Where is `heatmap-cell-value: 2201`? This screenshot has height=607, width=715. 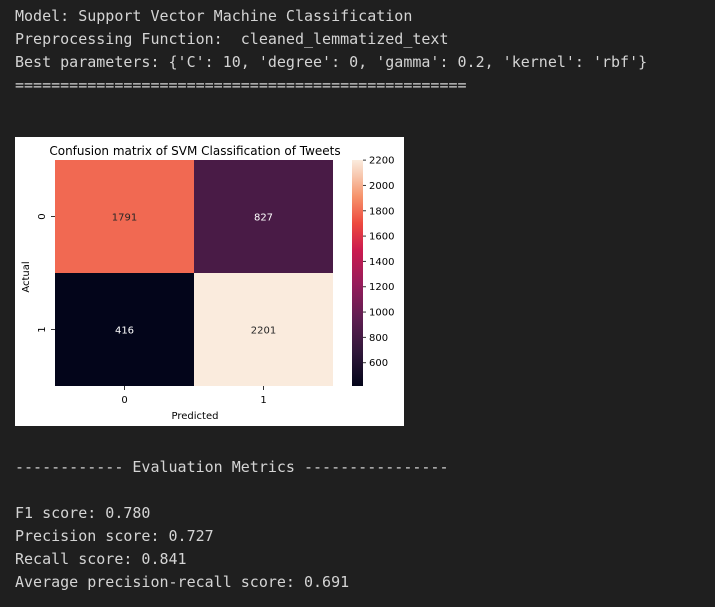
heatmap-cell-value: 2201 is located at coordinates (263, 331).